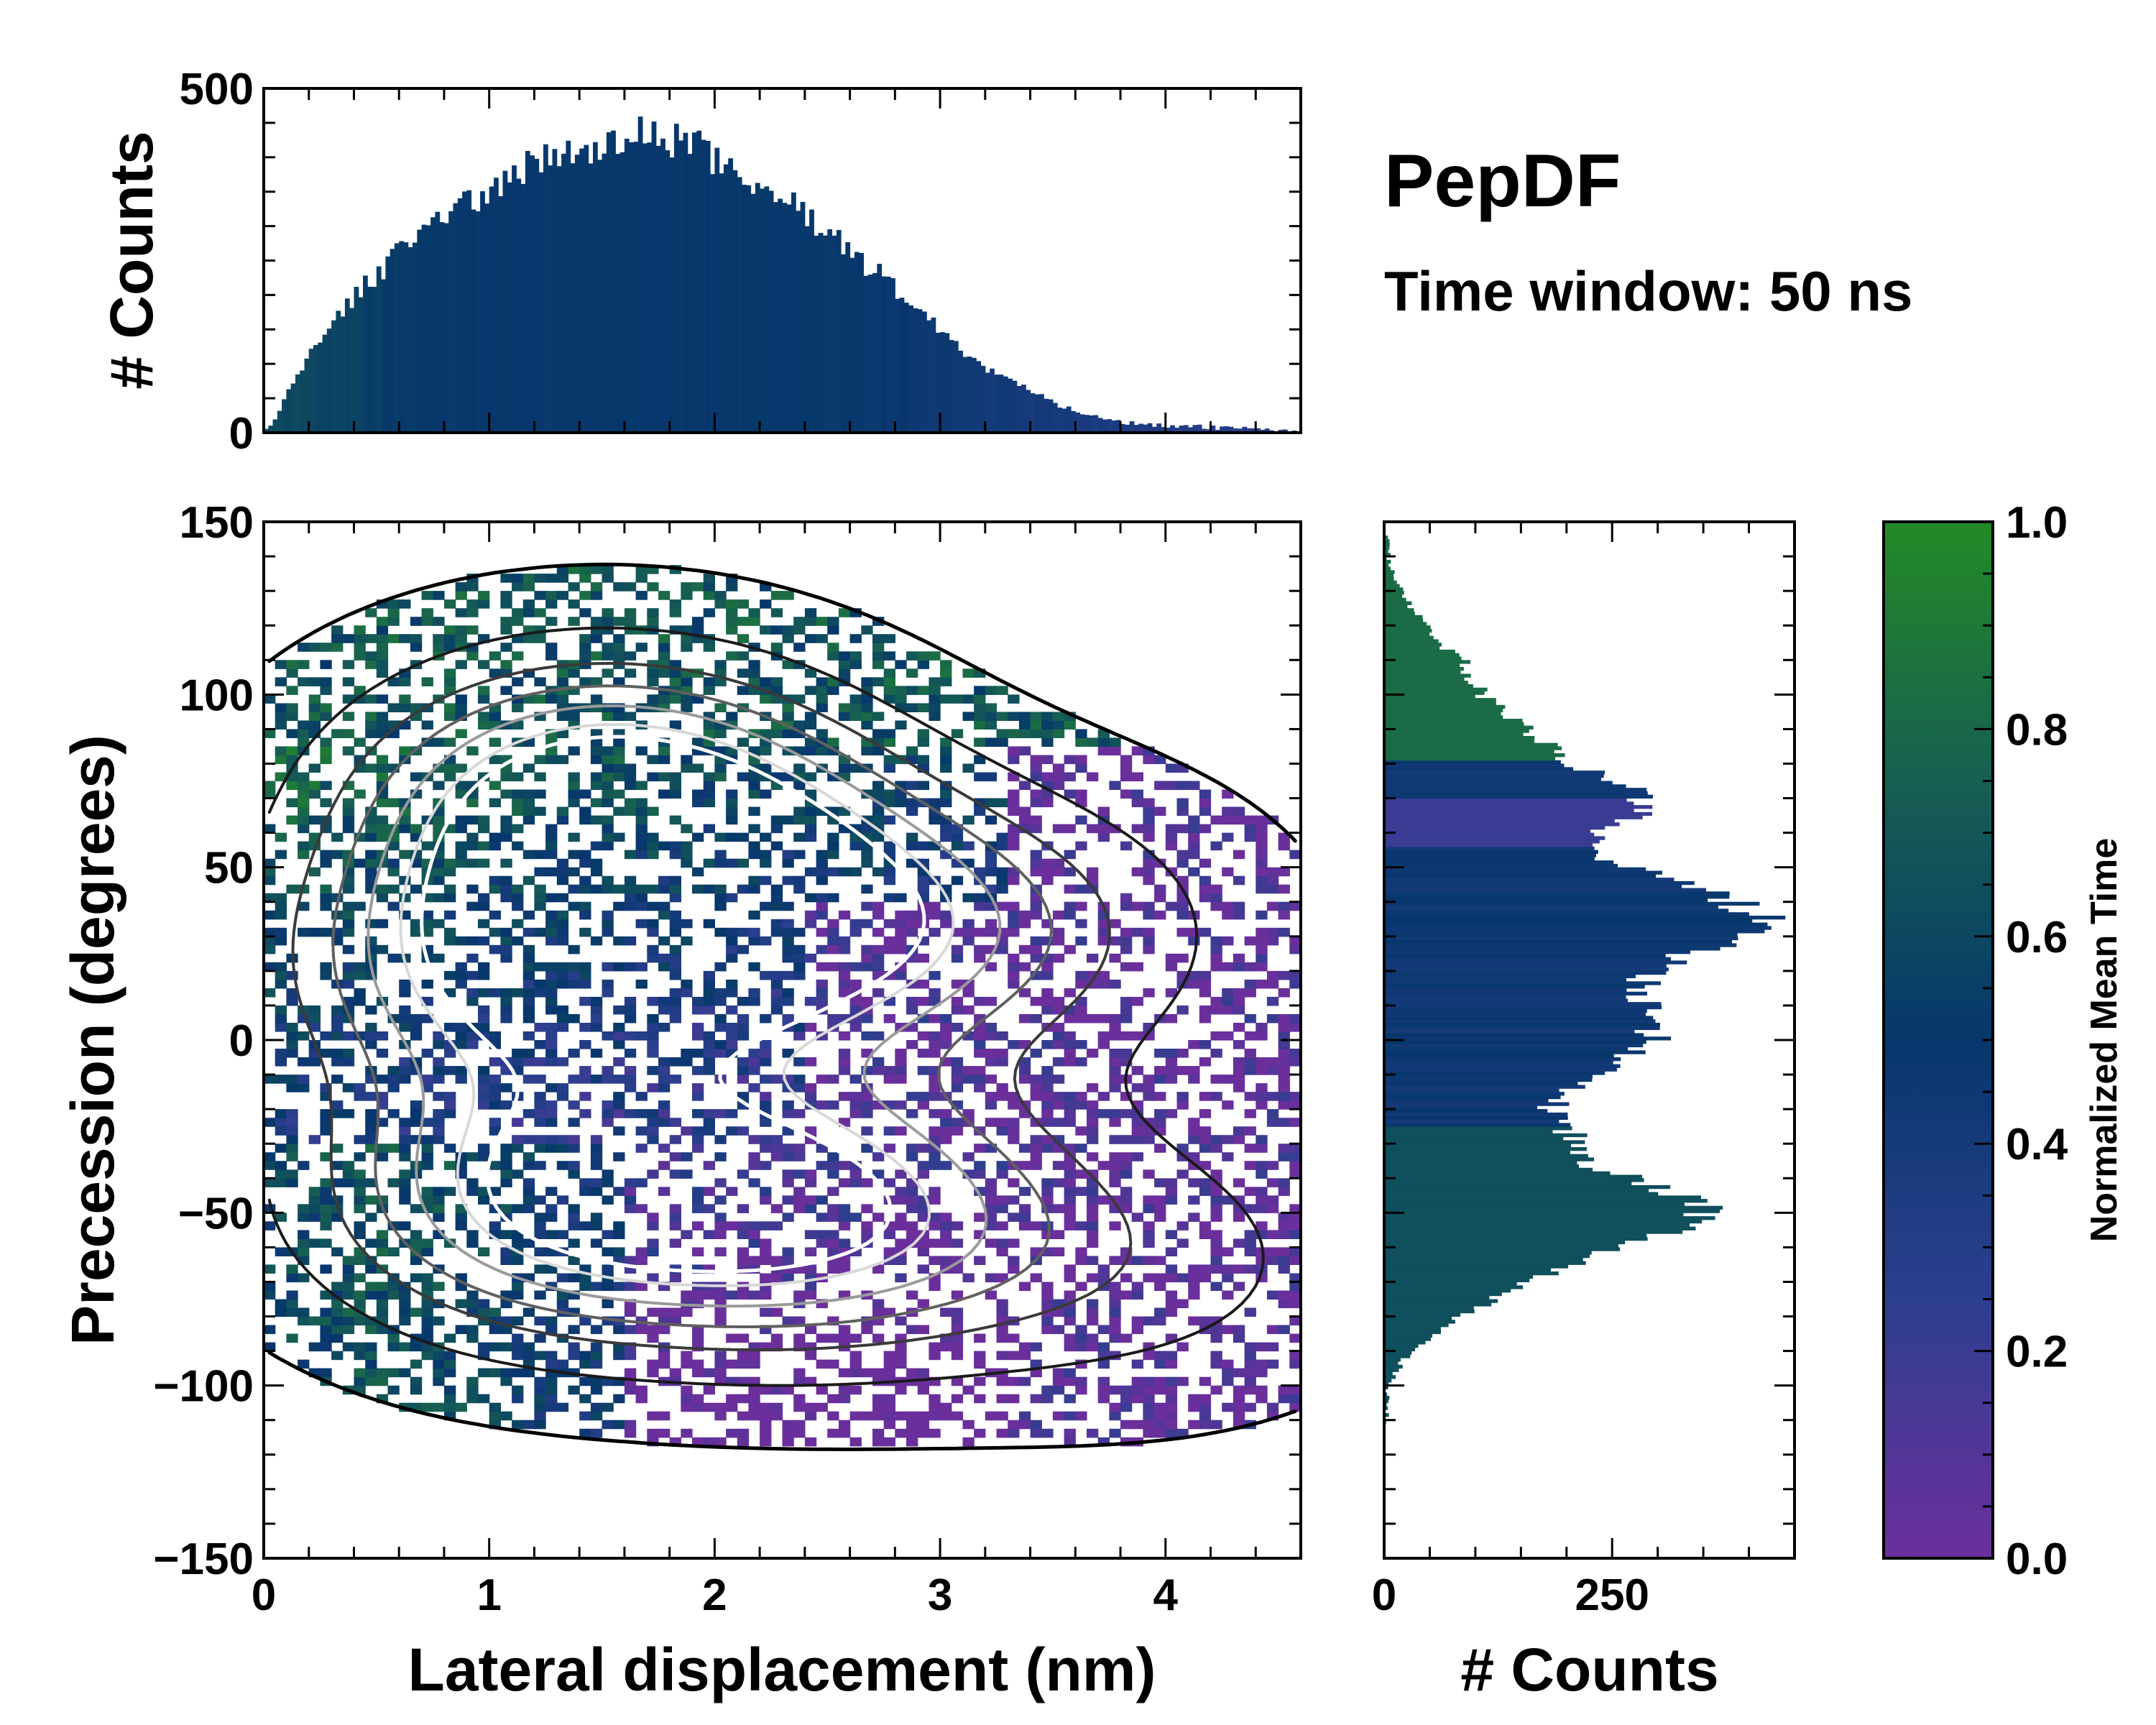  What do you see at coordinates (242, 1041) in the screenshot?
I see `y-tick-label: 0` at bounding box center [242, 1041].